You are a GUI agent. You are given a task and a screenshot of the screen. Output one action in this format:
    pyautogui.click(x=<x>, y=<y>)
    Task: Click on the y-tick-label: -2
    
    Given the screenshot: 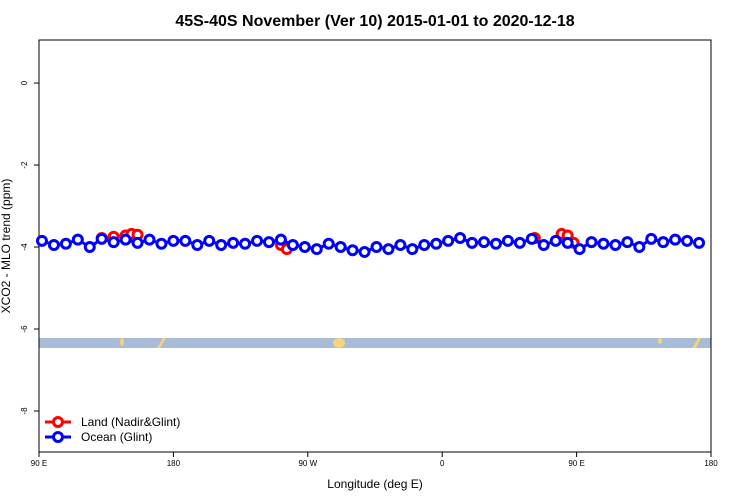 What is the action you would take?
    pyautogui.click(x=24, y=165)
    